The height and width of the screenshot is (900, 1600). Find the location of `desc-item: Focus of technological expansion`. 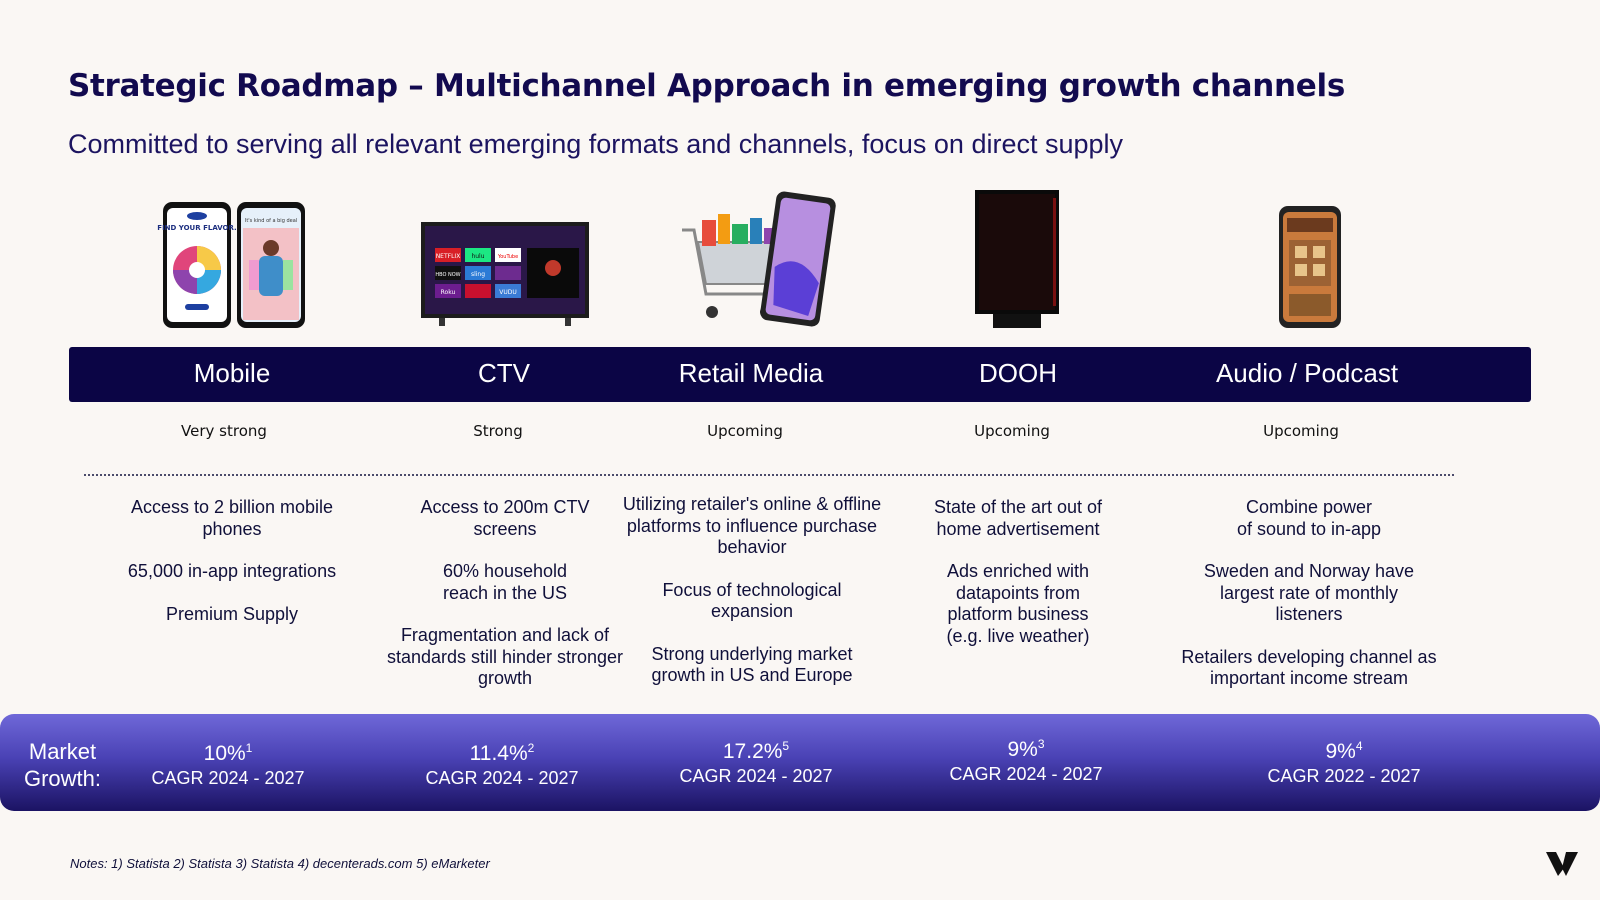

desc-item: Focus of technological expansion is located at coordinates (752, 600).